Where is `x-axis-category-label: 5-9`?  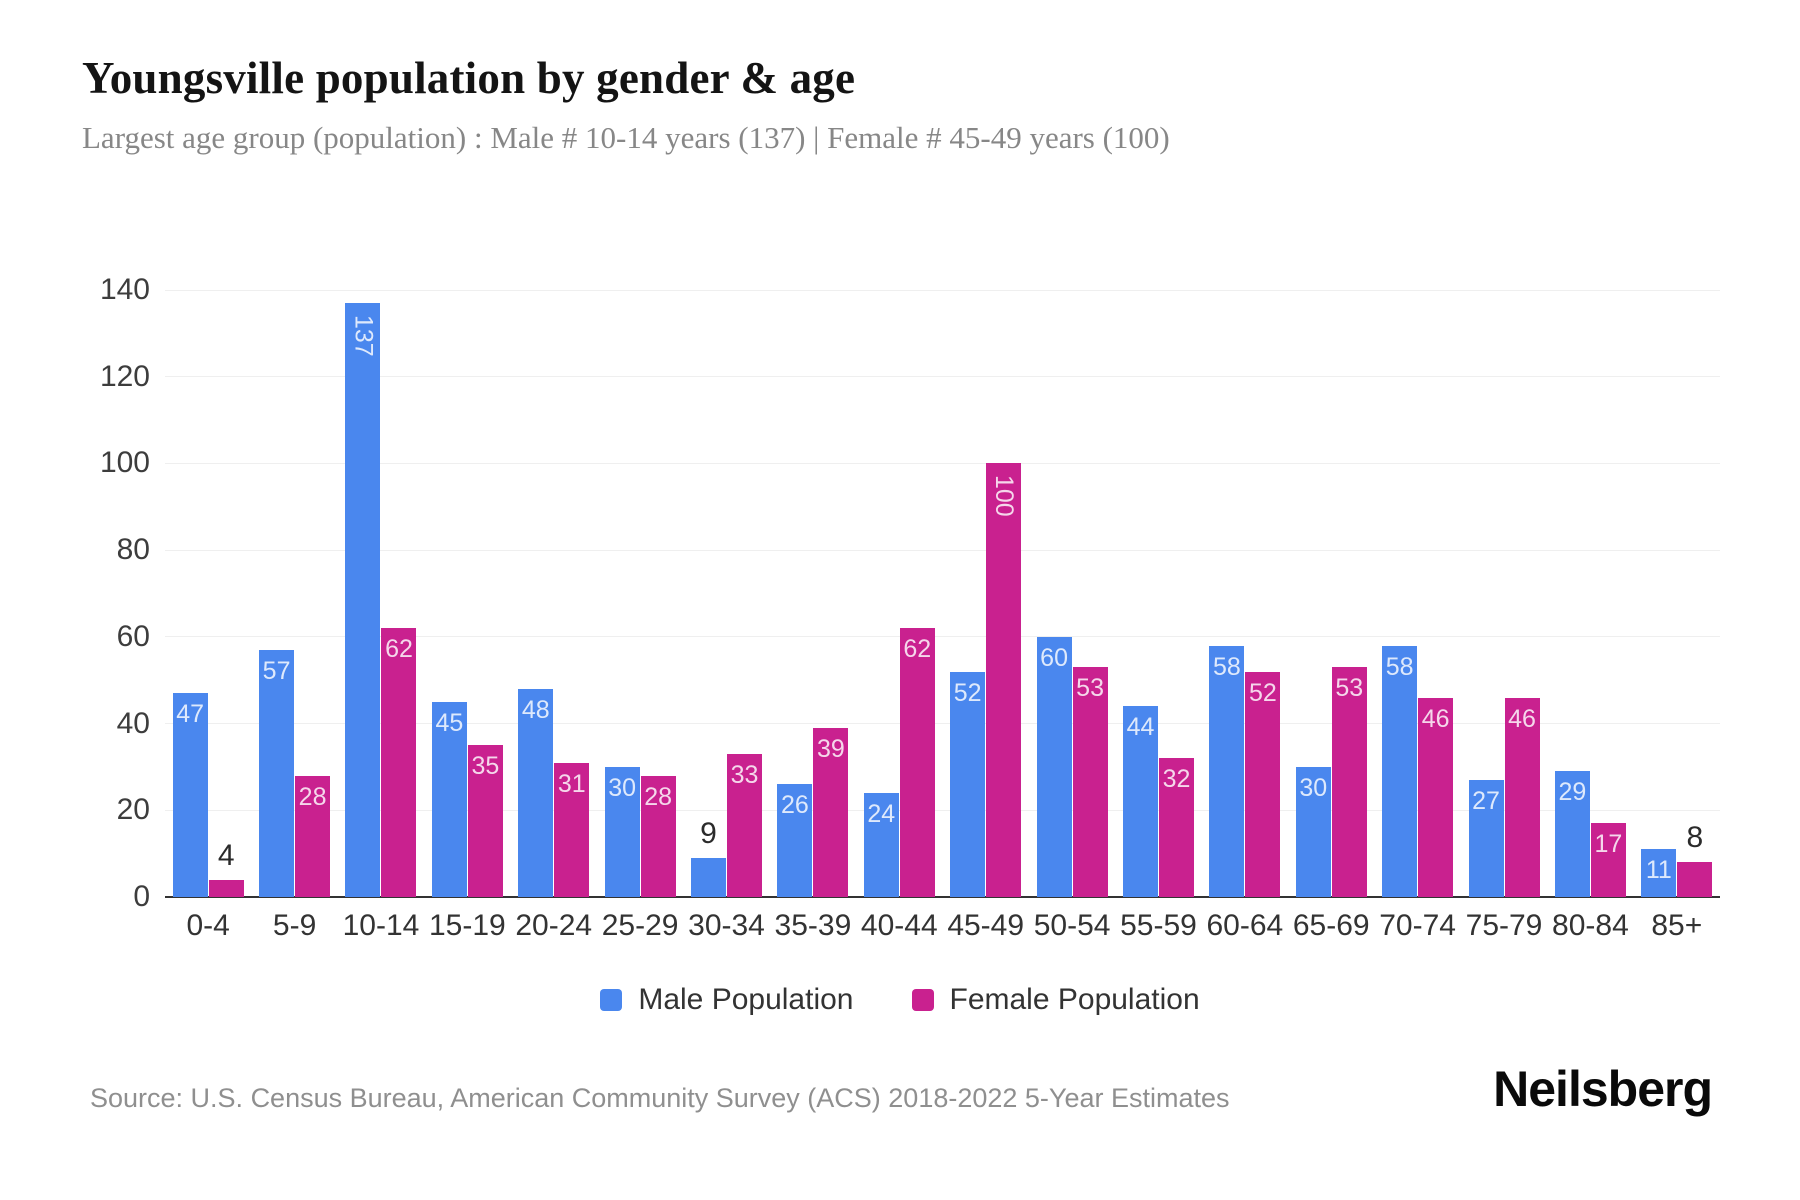
x-axis-category-label: 5-9 is located at coordinates (294, 925).